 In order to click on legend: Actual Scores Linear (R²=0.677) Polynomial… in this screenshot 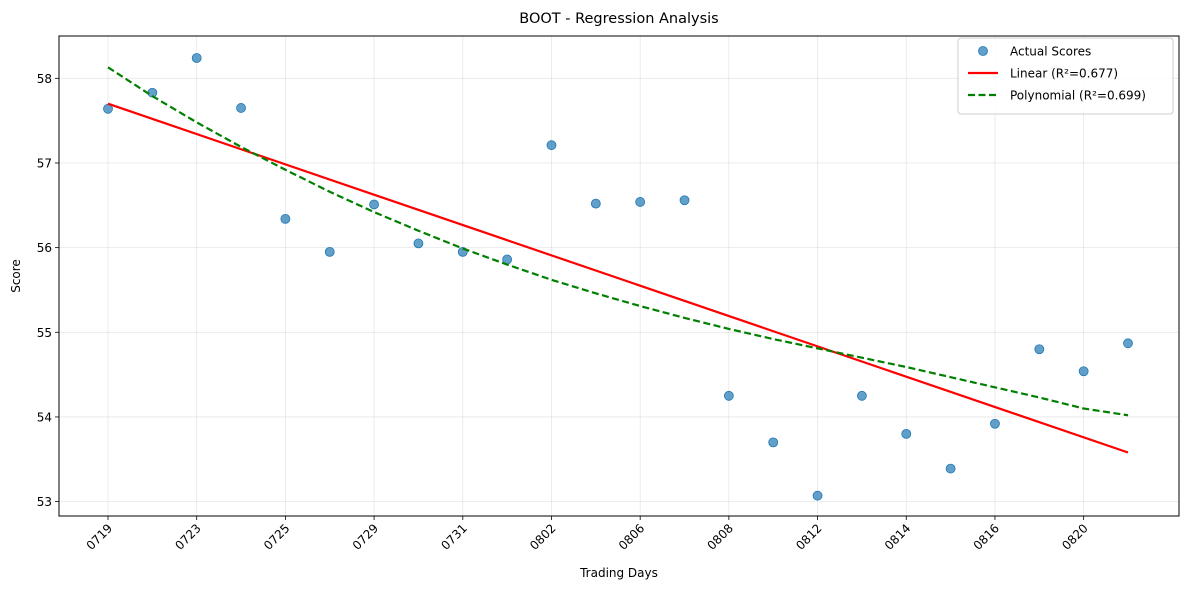, I will do `click(1065, 76)`.